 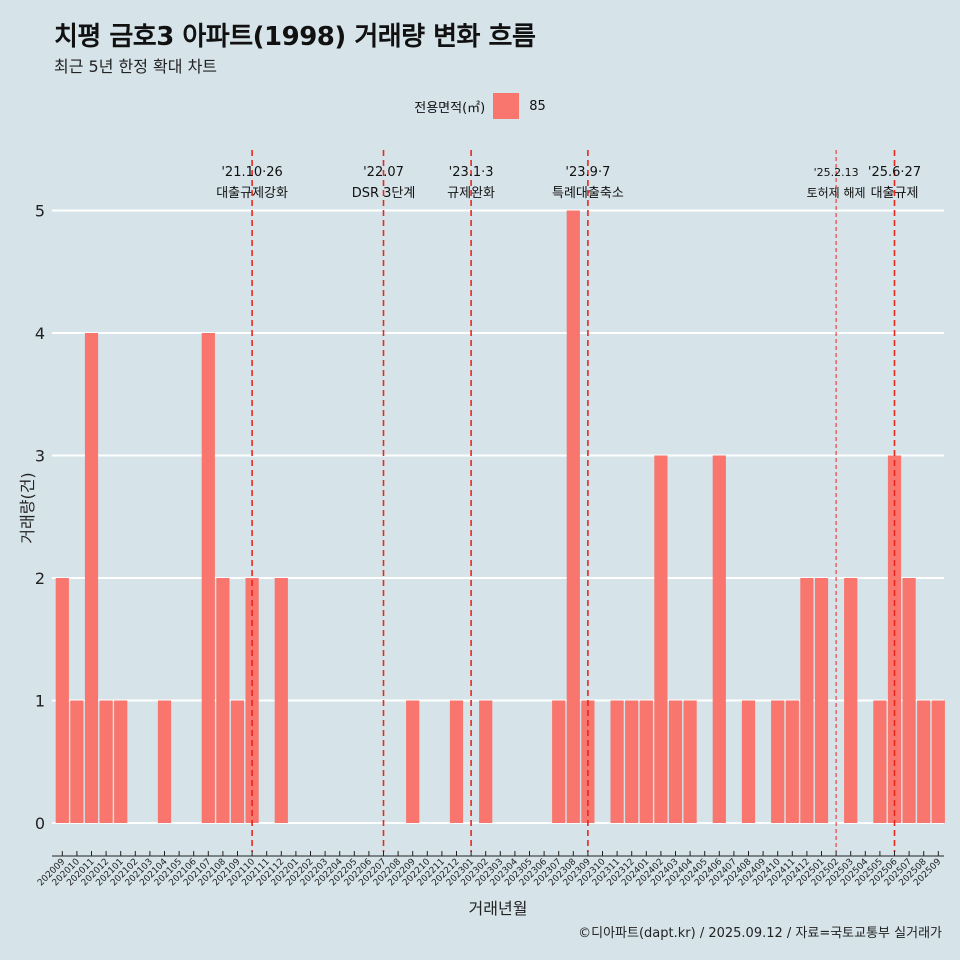 What do you see at coordinates (40, 518) in the screenshot?
I see `y-axis: 0 1 2 3 4 5` at bounding box center [40, 518].